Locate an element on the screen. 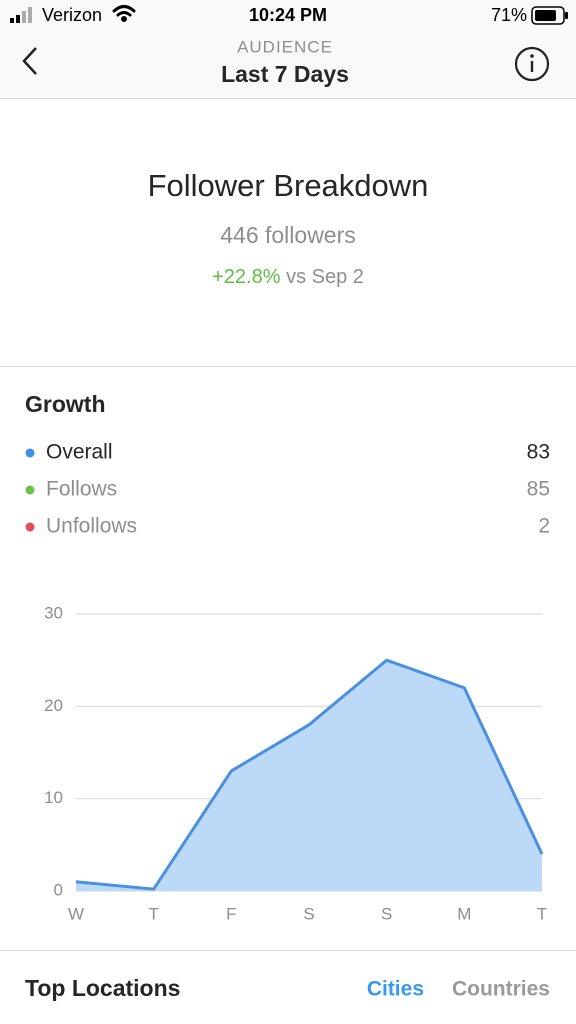  legend: Overall 83 Follows 85 Unfollows 2 is located at coordinates (287, 489).